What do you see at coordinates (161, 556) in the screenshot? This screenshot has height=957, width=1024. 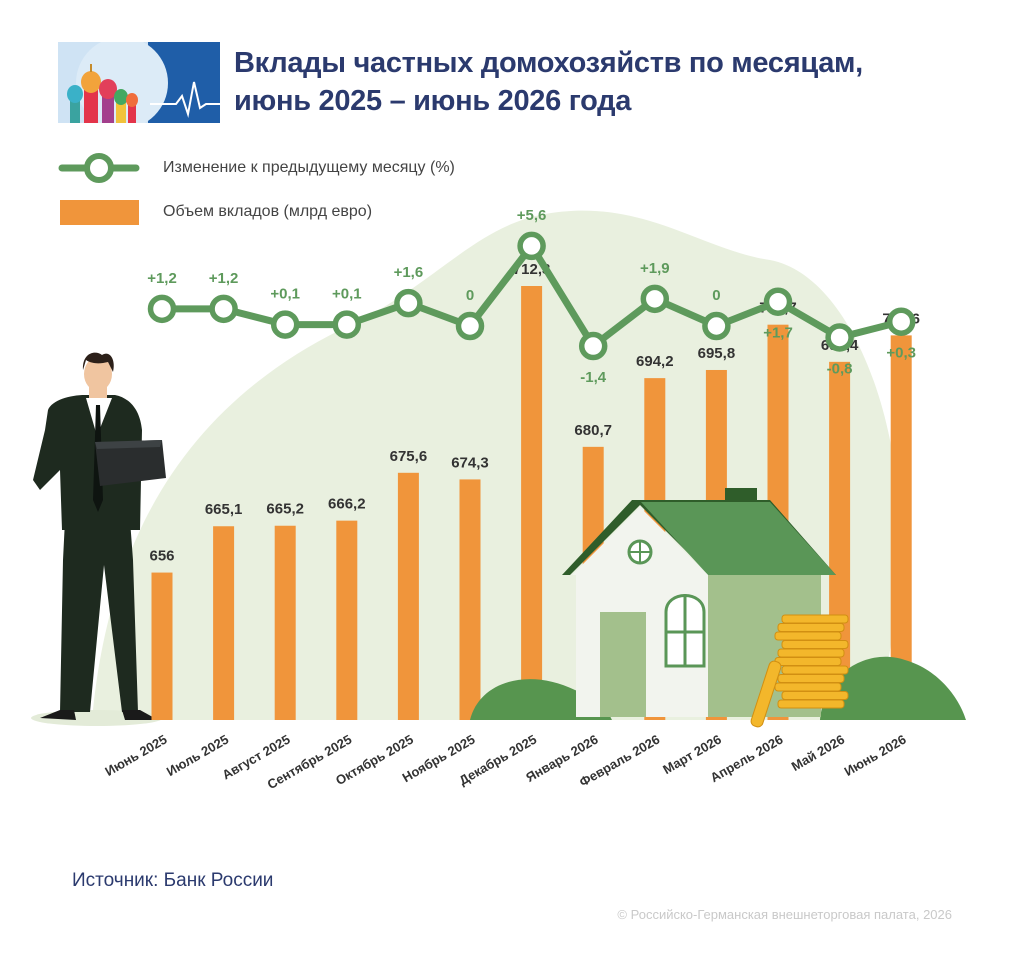 I see `bar-value-label: 656` at bounding box center [161, 556].